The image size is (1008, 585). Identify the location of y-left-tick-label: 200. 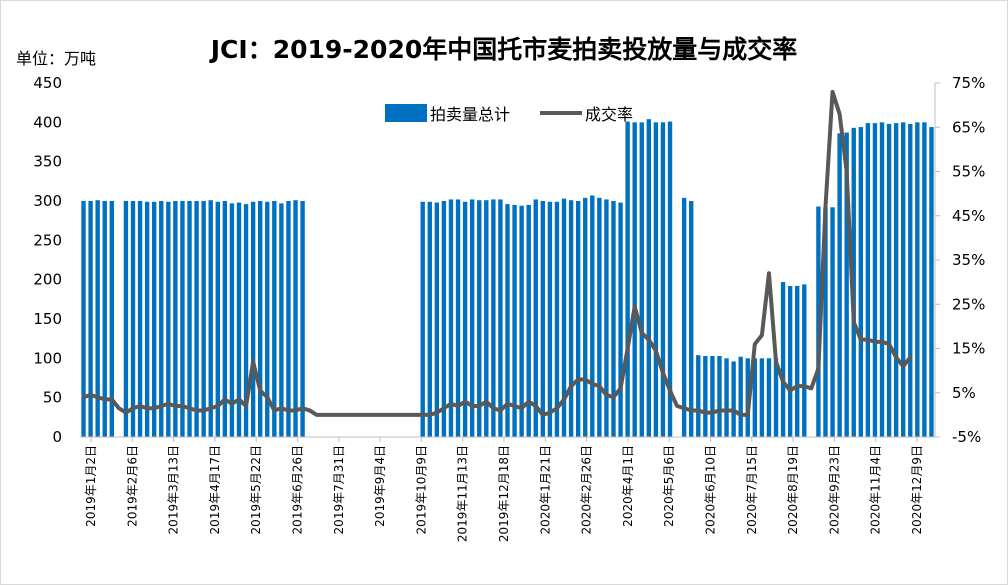
(47, 280).